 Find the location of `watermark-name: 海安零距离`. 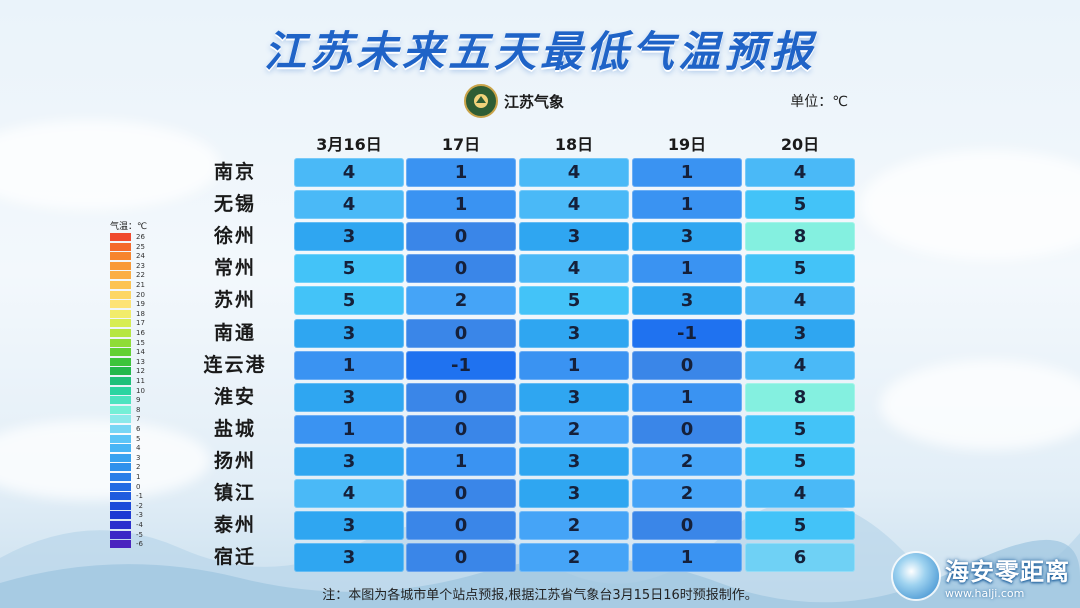

watermark-name: 海安零距离 is located at coordinates (1007, 572).